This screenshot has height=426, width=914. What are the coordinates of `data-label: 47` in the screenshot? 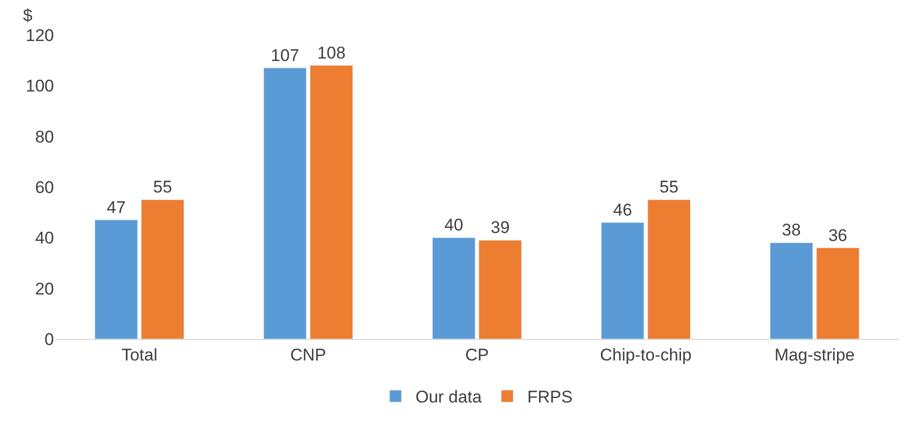 It's located at (116, 207).